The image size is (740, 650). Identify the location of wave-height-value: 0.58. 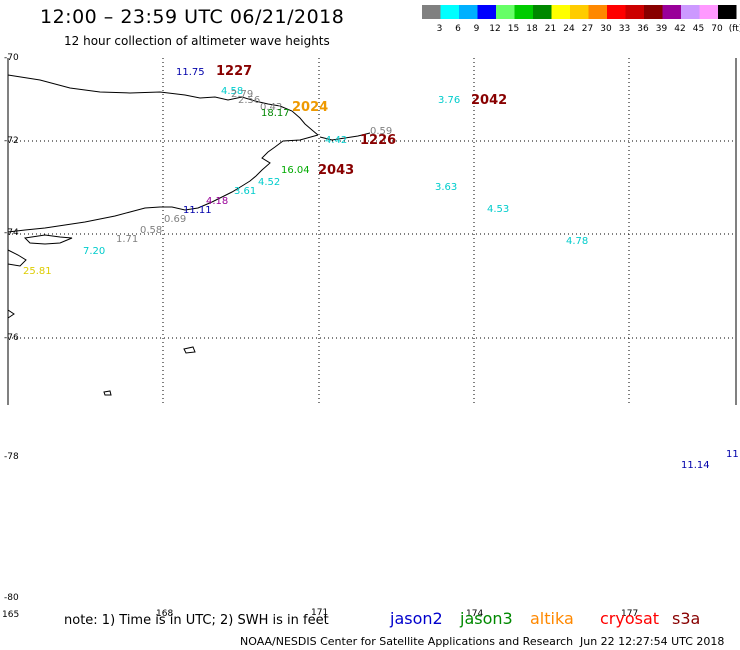
(151, 230).